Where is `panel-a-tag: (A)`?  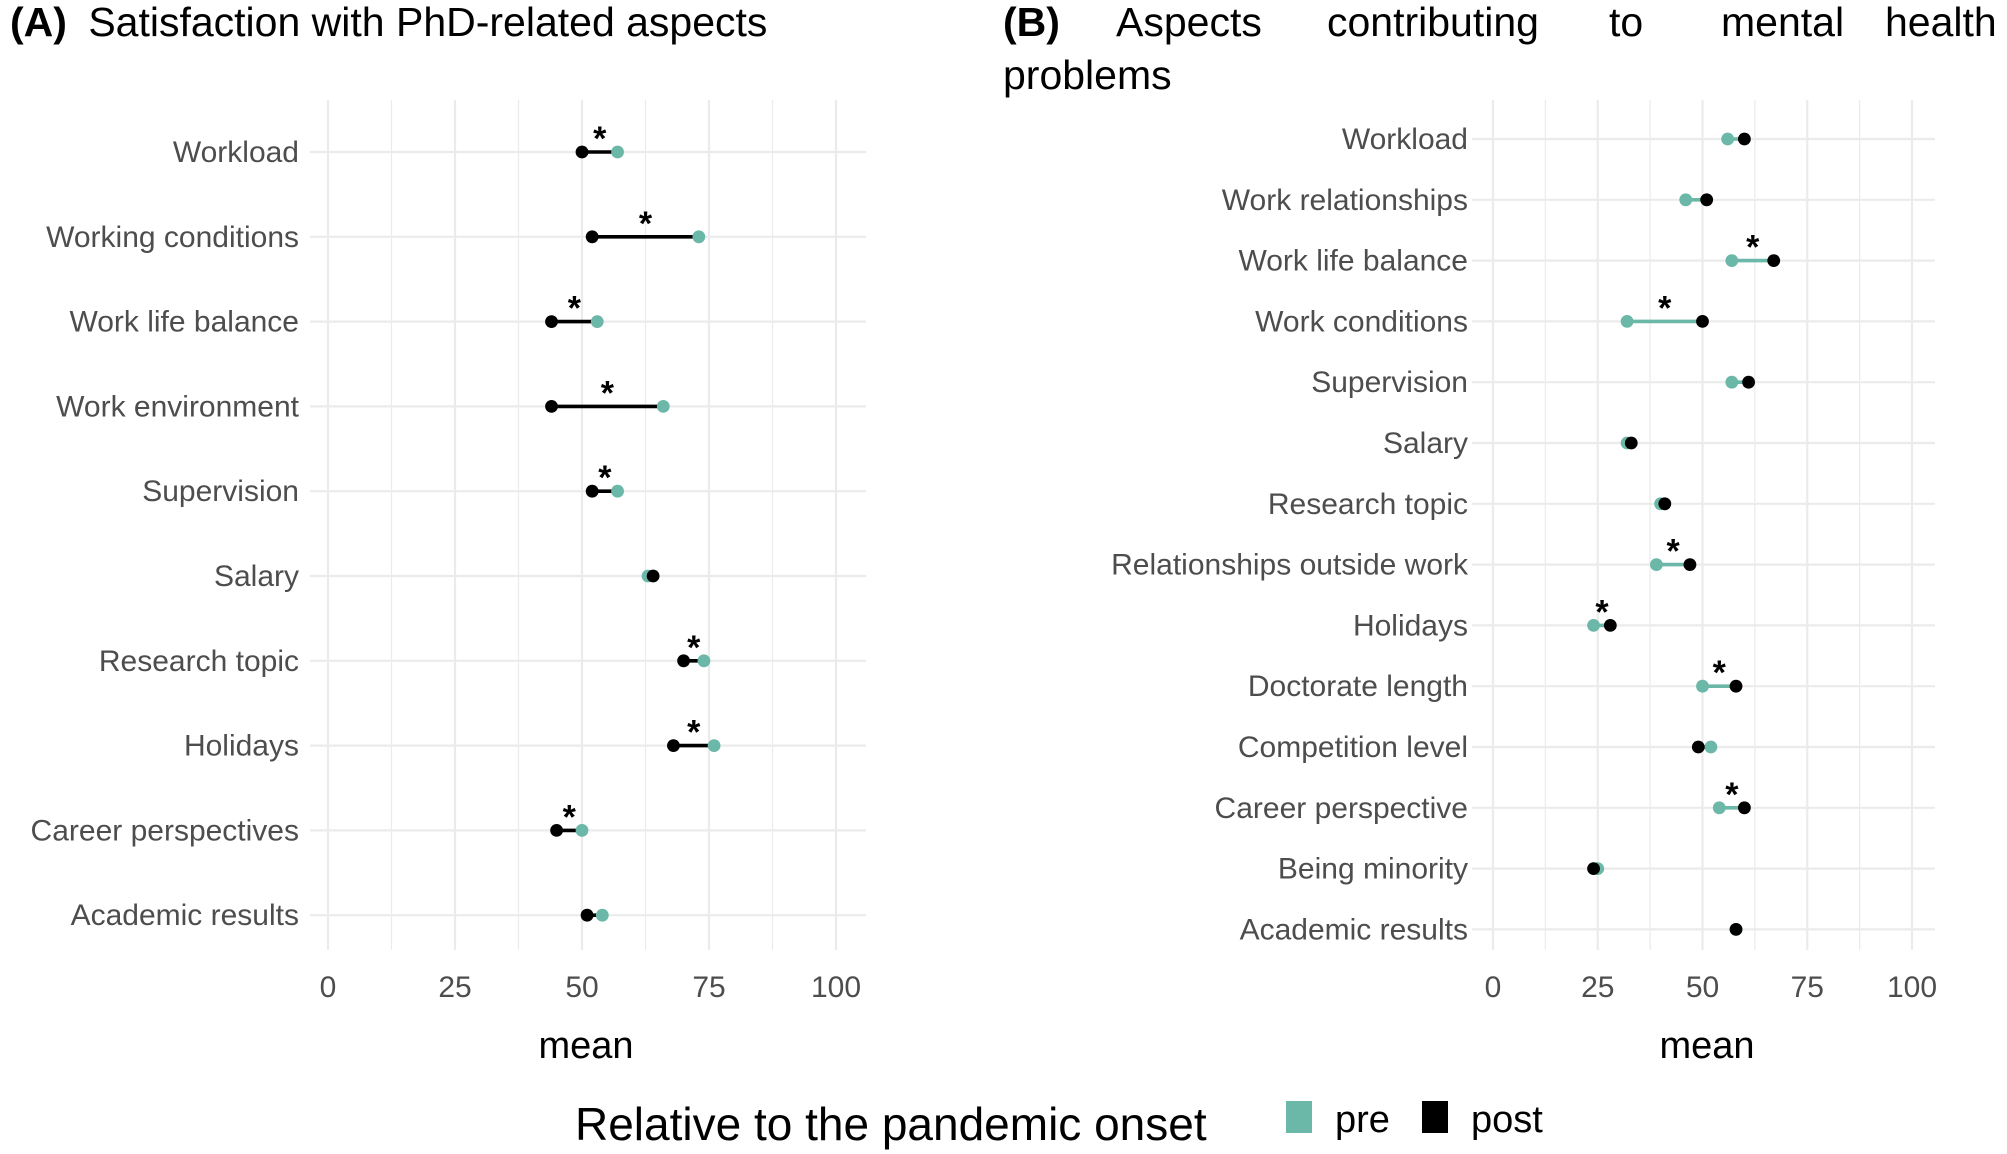
panel-a-tag: (A) is located at coordinates (38, 22).